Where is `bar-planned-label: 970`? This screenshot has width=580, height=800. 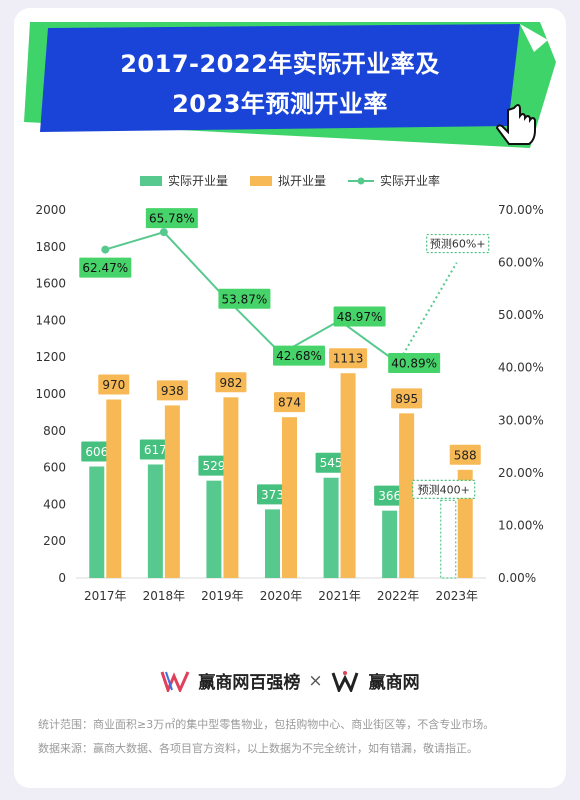 bar-planned-label: 970 is located at coordinates (113, 385).